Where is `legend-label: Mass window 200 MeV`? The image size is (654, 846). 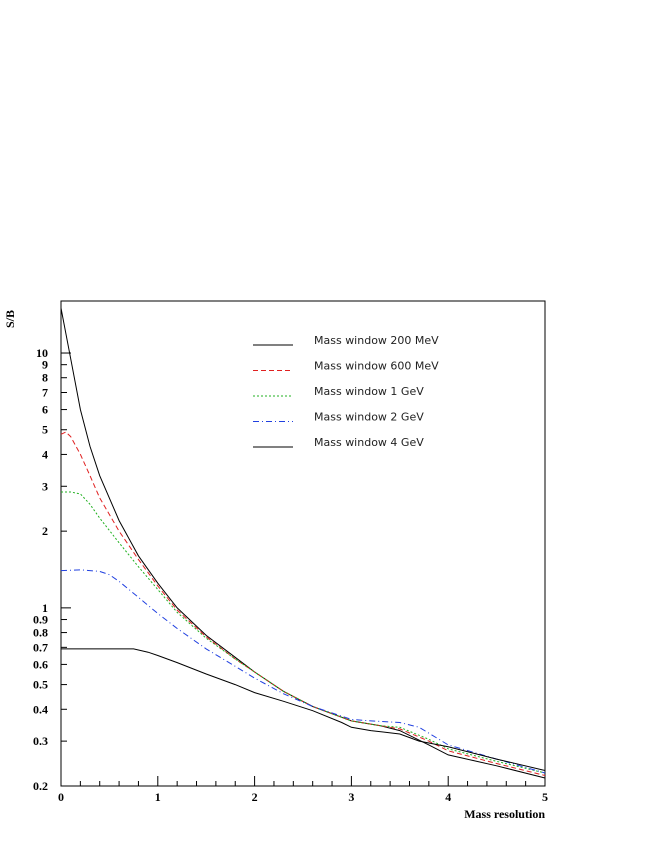
legend-label: Mass window 200 MeV is located at coordinates (376, 340).